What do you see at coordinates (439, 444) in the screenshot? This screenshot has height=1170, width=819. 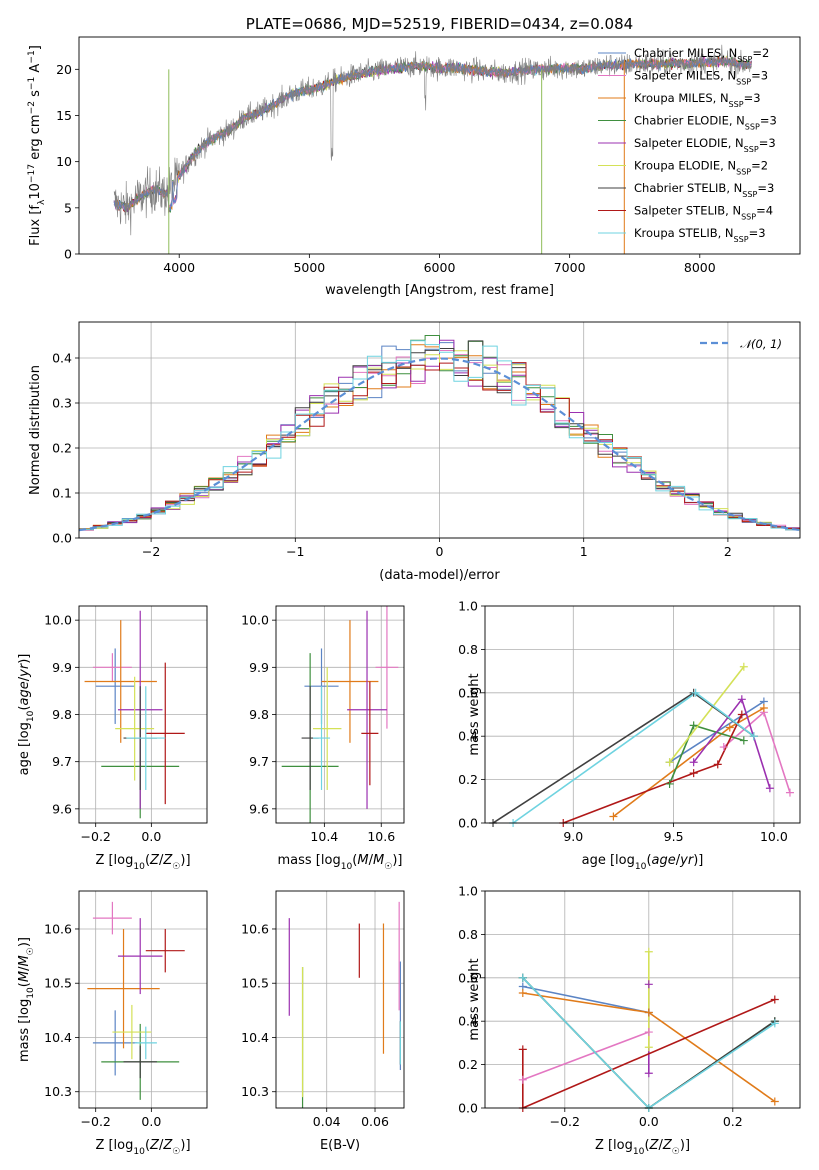 I see `gaussian-curve` at bounding box center [439, 444].